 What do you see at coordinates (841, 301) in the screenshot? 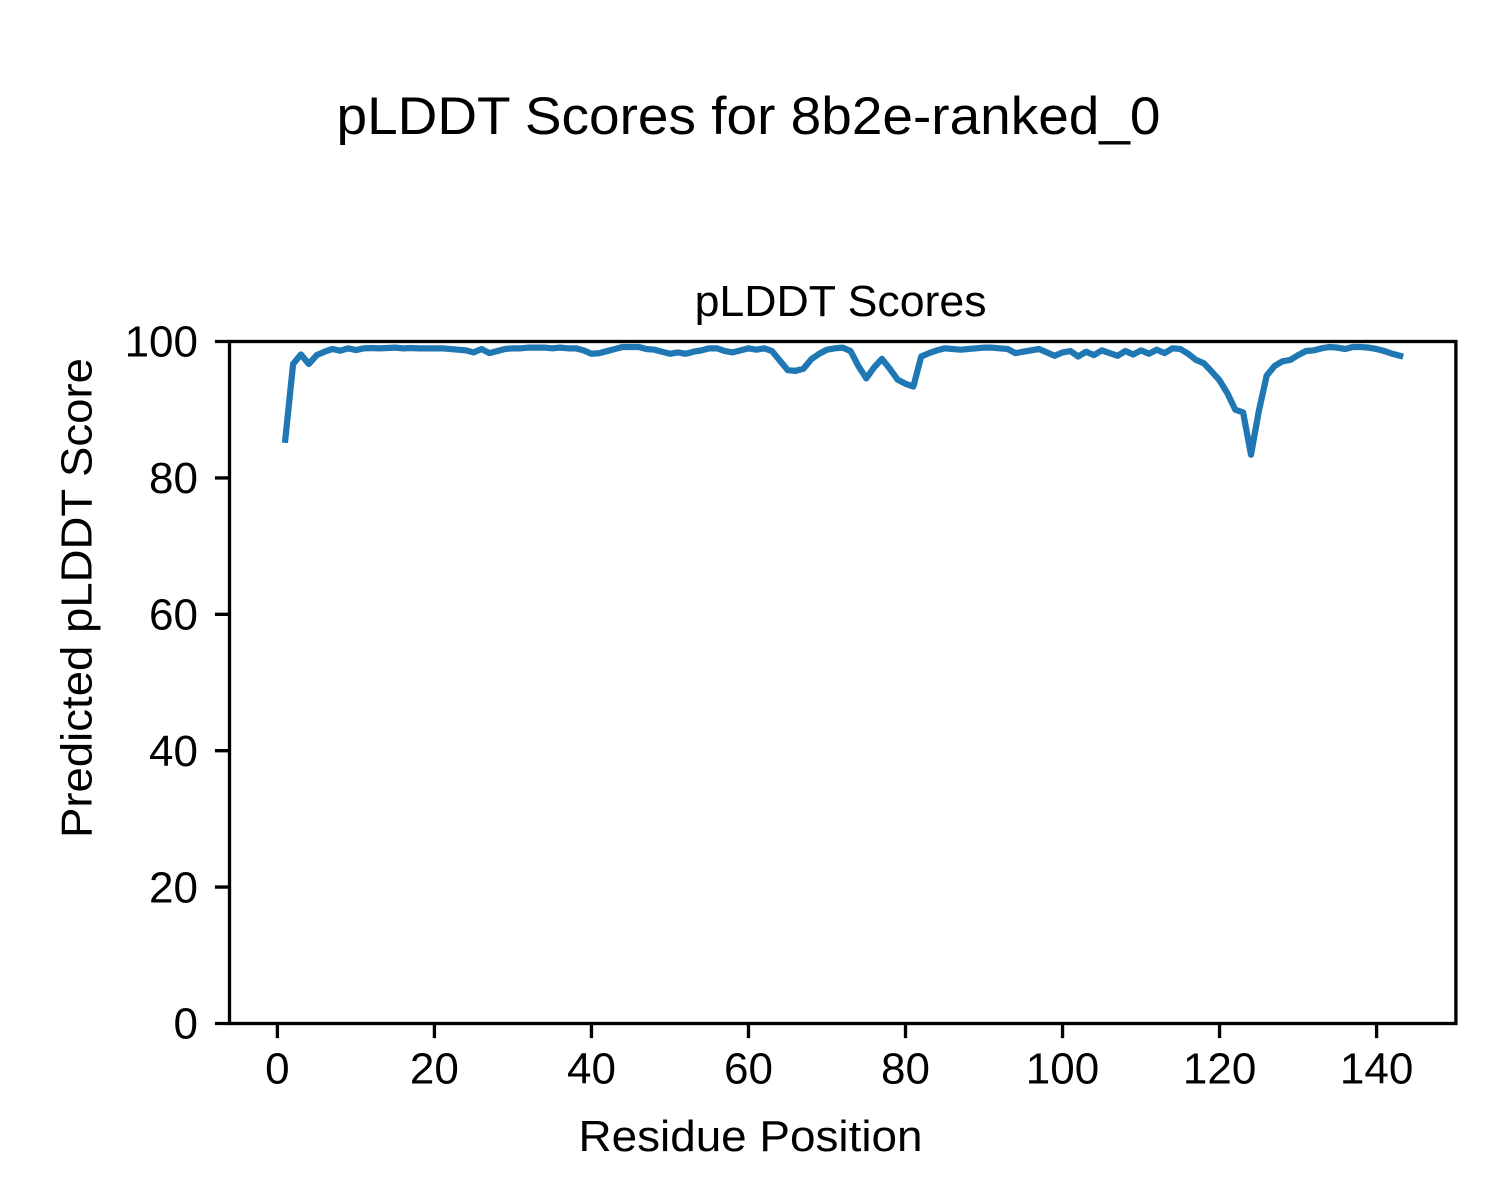
I see `svg-text: pLDDT Scores` at bounding box center [841, 301].